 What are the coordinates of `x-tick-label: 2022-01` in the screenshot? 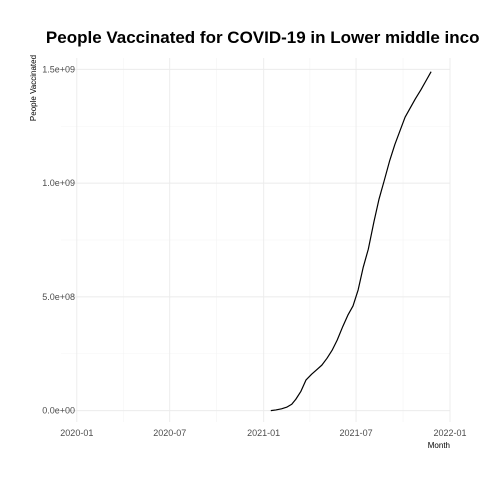 It's located at (449, 433).